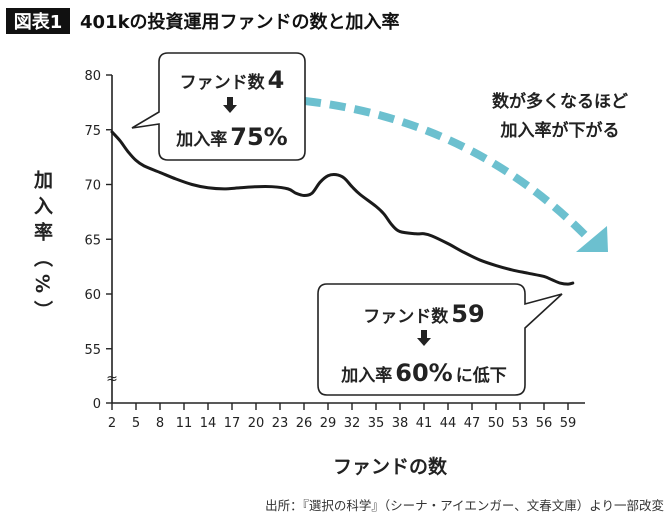 The height and width of the screenshot is (529, 670). Describe the element at coordinates (592, 239) in the screenshot. I see `trend-arrow-head` at that location.